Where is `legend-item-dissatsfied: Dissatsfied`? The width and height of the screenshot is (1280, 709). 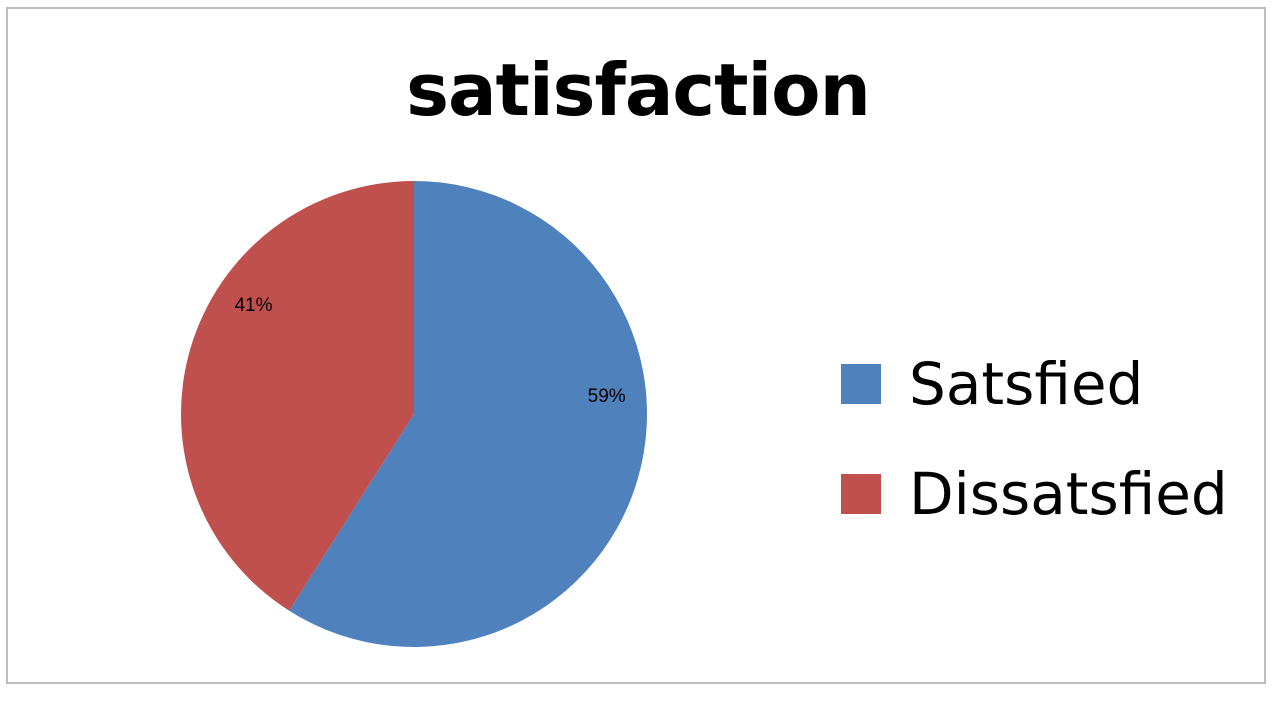 legend-item-dissatsfied: Dissatsfied is located at coordinates (1034, 494).